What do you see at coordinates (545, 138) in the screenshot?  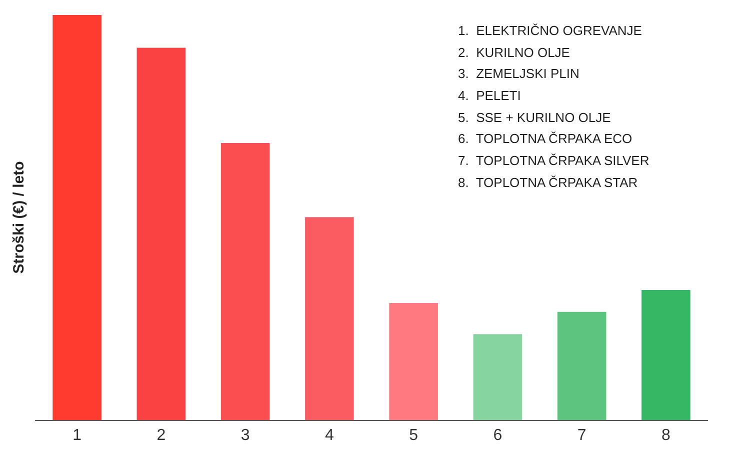 I see `annotation: 6. TOPLOTNA ČRPAKA ECO` at bounding box center [545, 138].